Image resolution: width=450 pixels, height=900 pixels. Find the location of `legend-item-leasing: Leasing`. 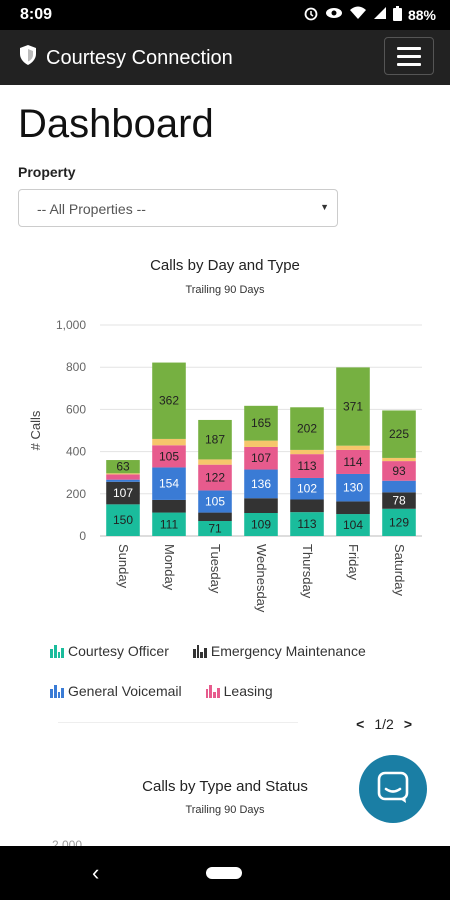

legend-item-leasing: Leasing is located at coordinates (239, 691).